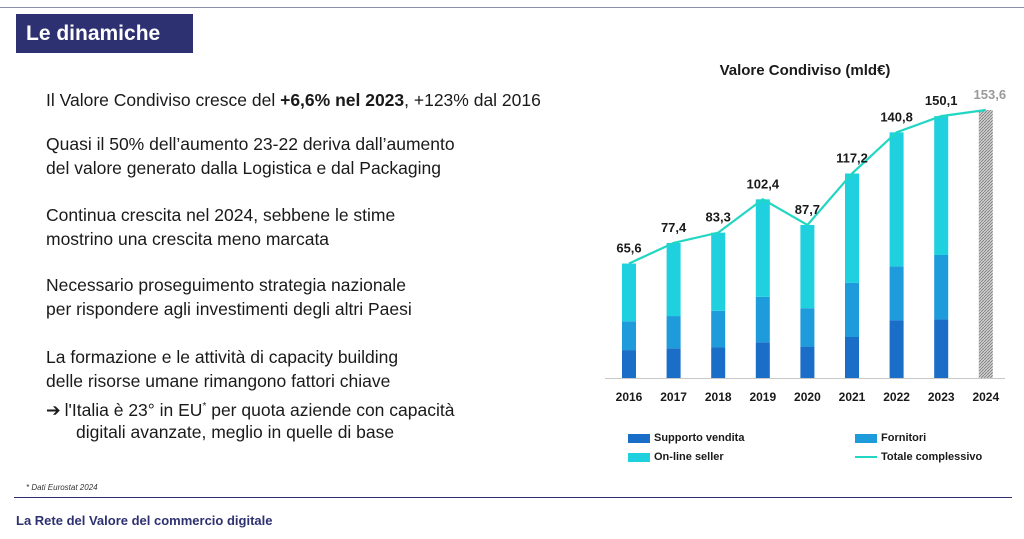  I want to click on data-label-2021: 117,2, so click(852, 158).